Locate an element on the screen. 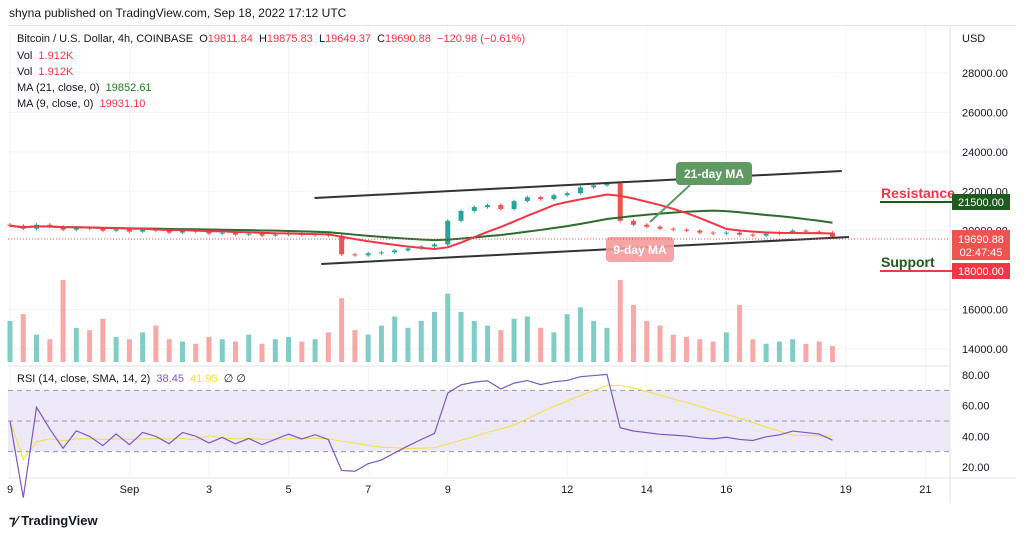 This screenshot has width=1024, height=536. time-tick-label: 19 is located at coordinates (846, 490).